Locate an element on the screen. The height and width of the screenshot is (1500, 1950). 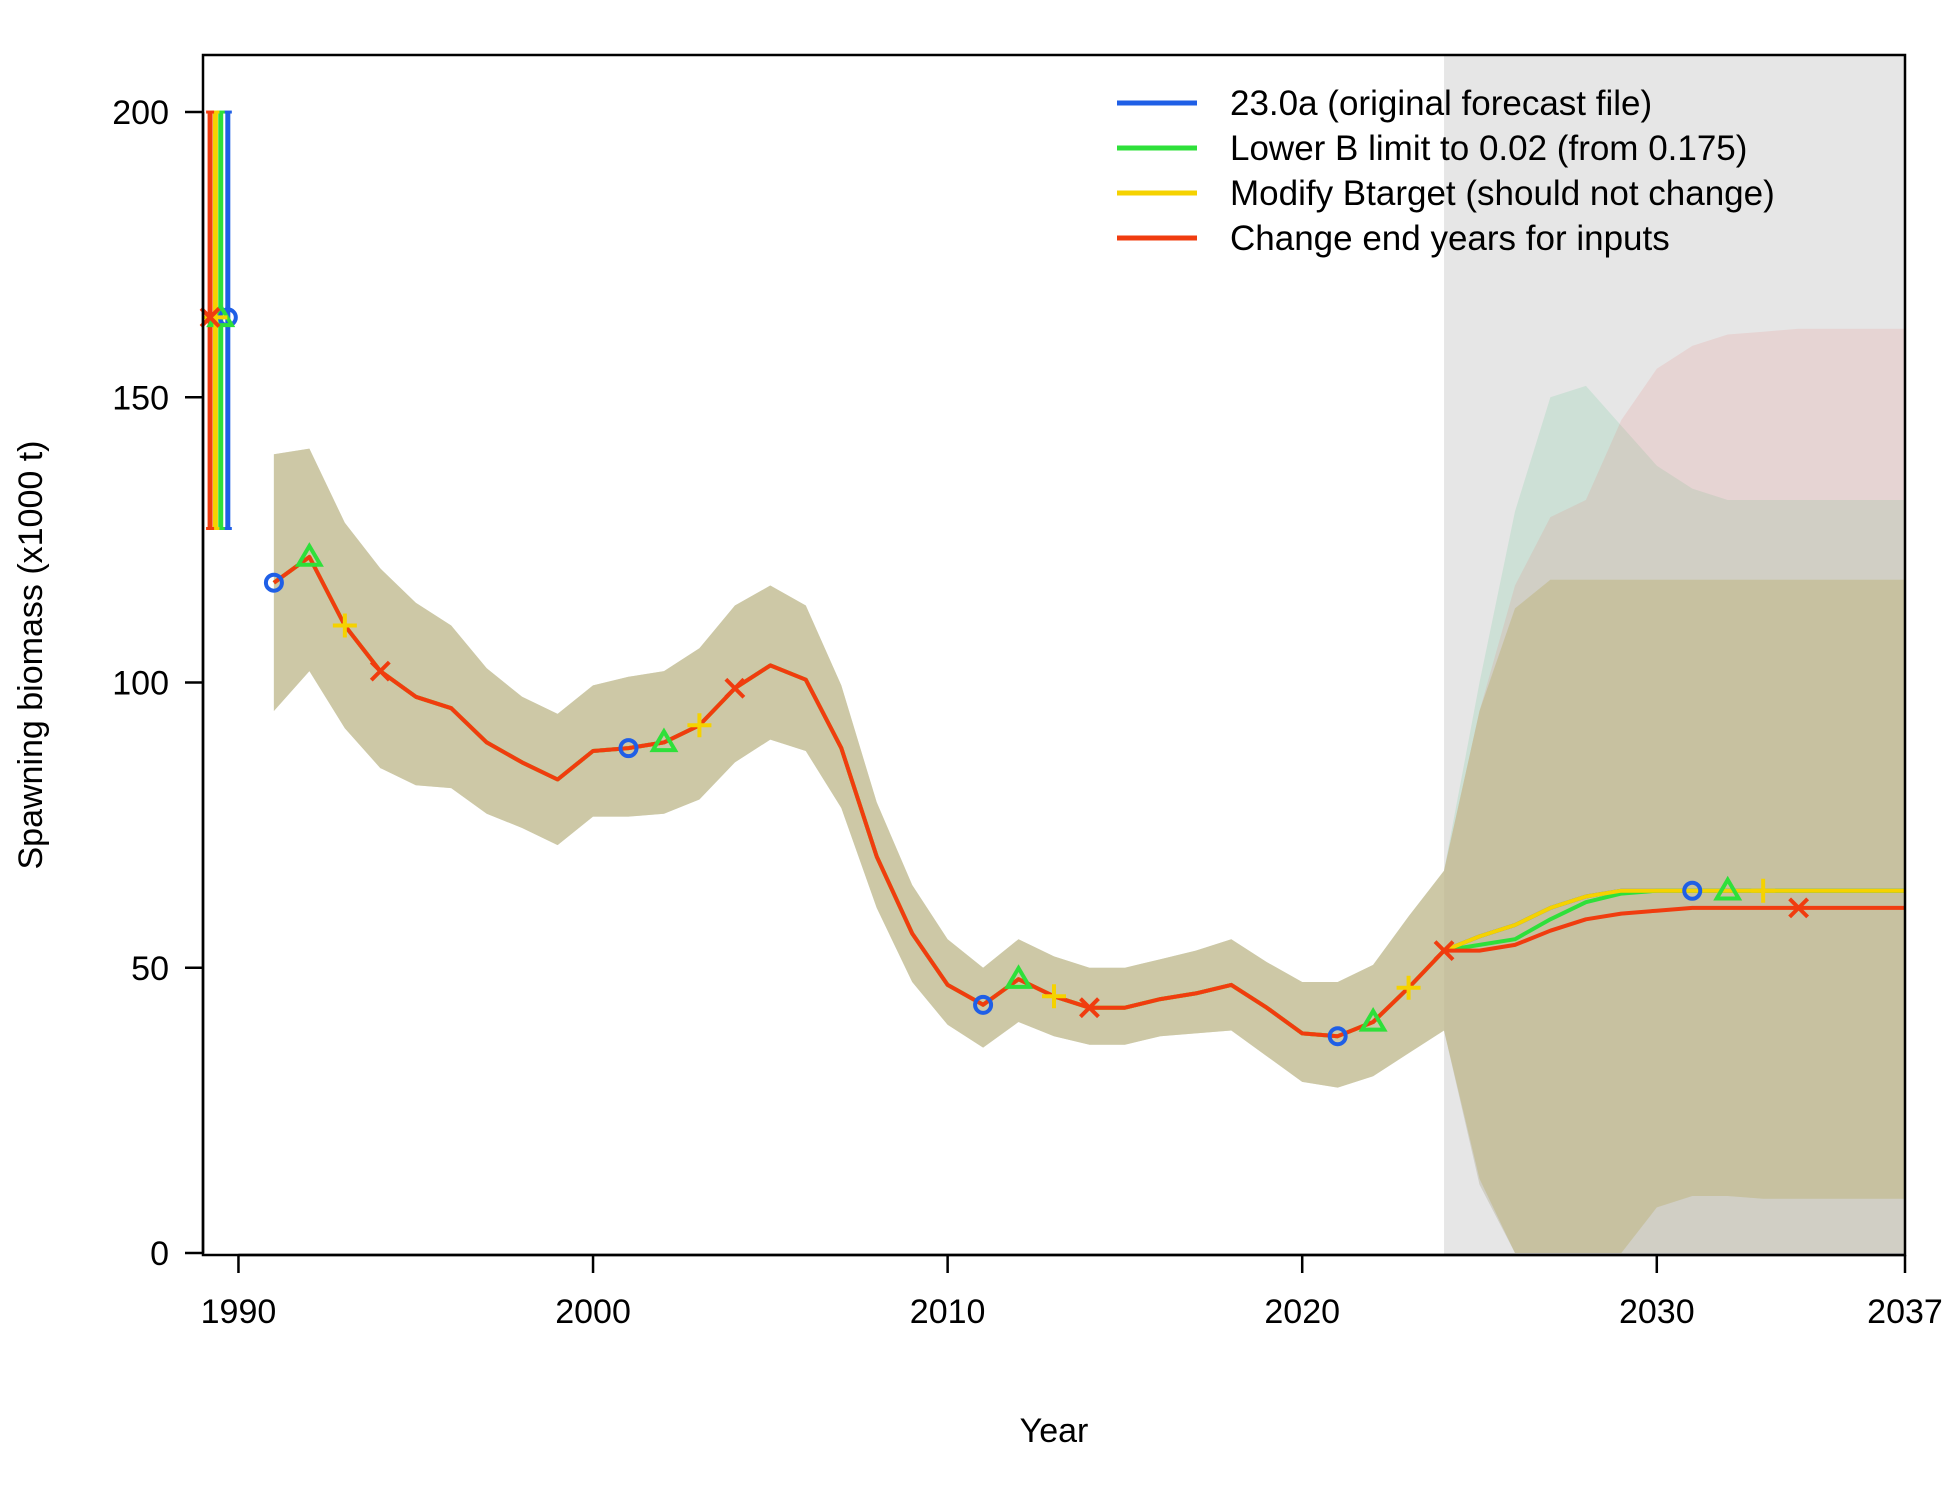
x-tick-label-1990: 1990 is located at coordinates (239, 1312).